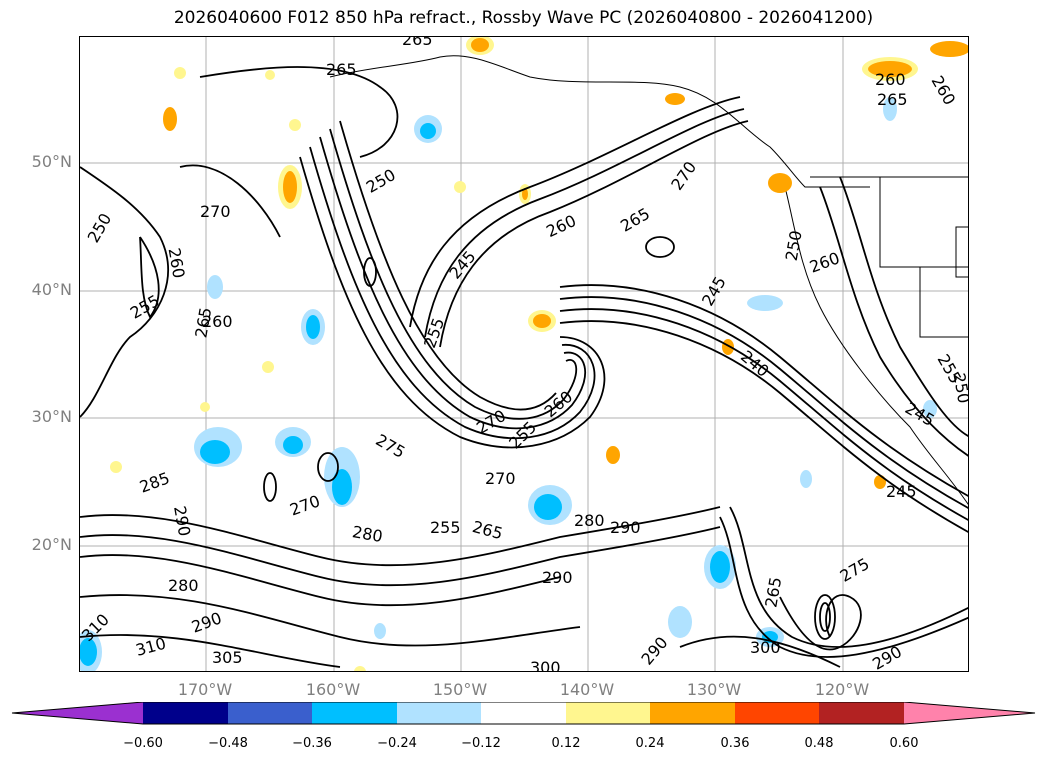 This screenshot has height=765, width=1047. What do you see at coordinates (481, 743) in the screenshot?
I see `colorbar-tick-label: −0.12` at bounding box center [481, 743].